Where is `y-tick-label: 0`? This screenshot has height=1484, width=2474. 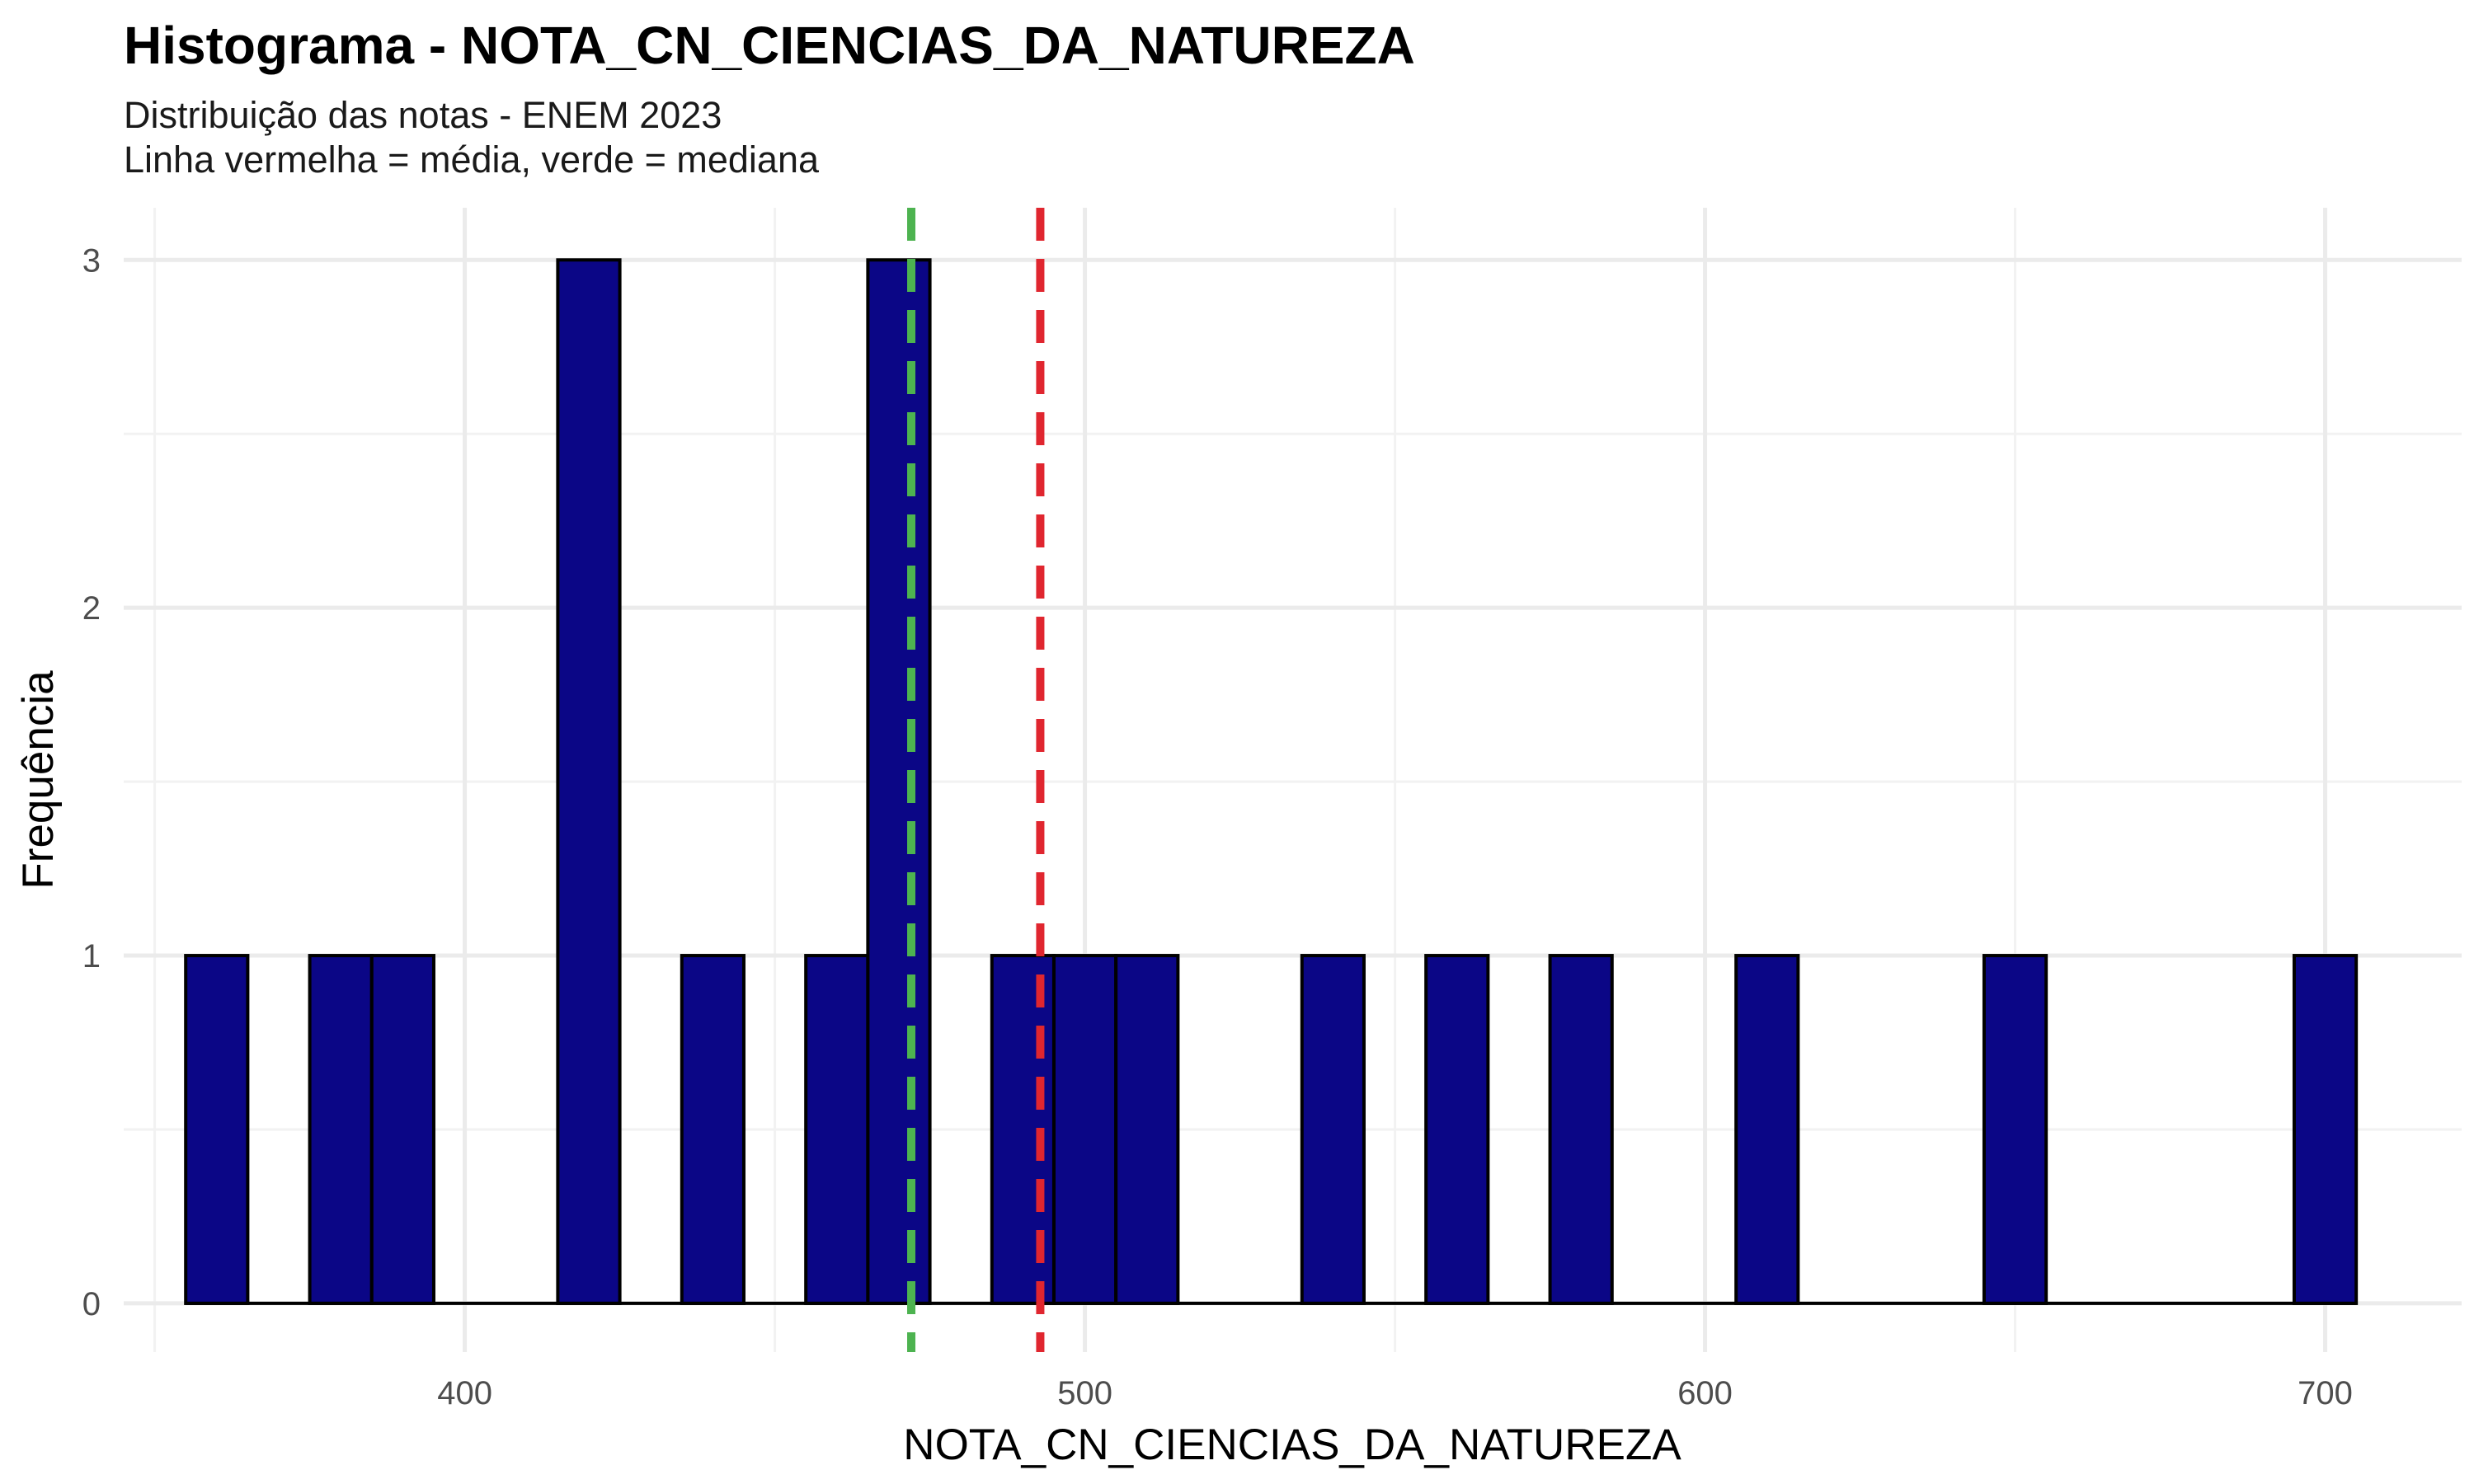
y-tick-label: 0 is located at coordinates (91, 1304).